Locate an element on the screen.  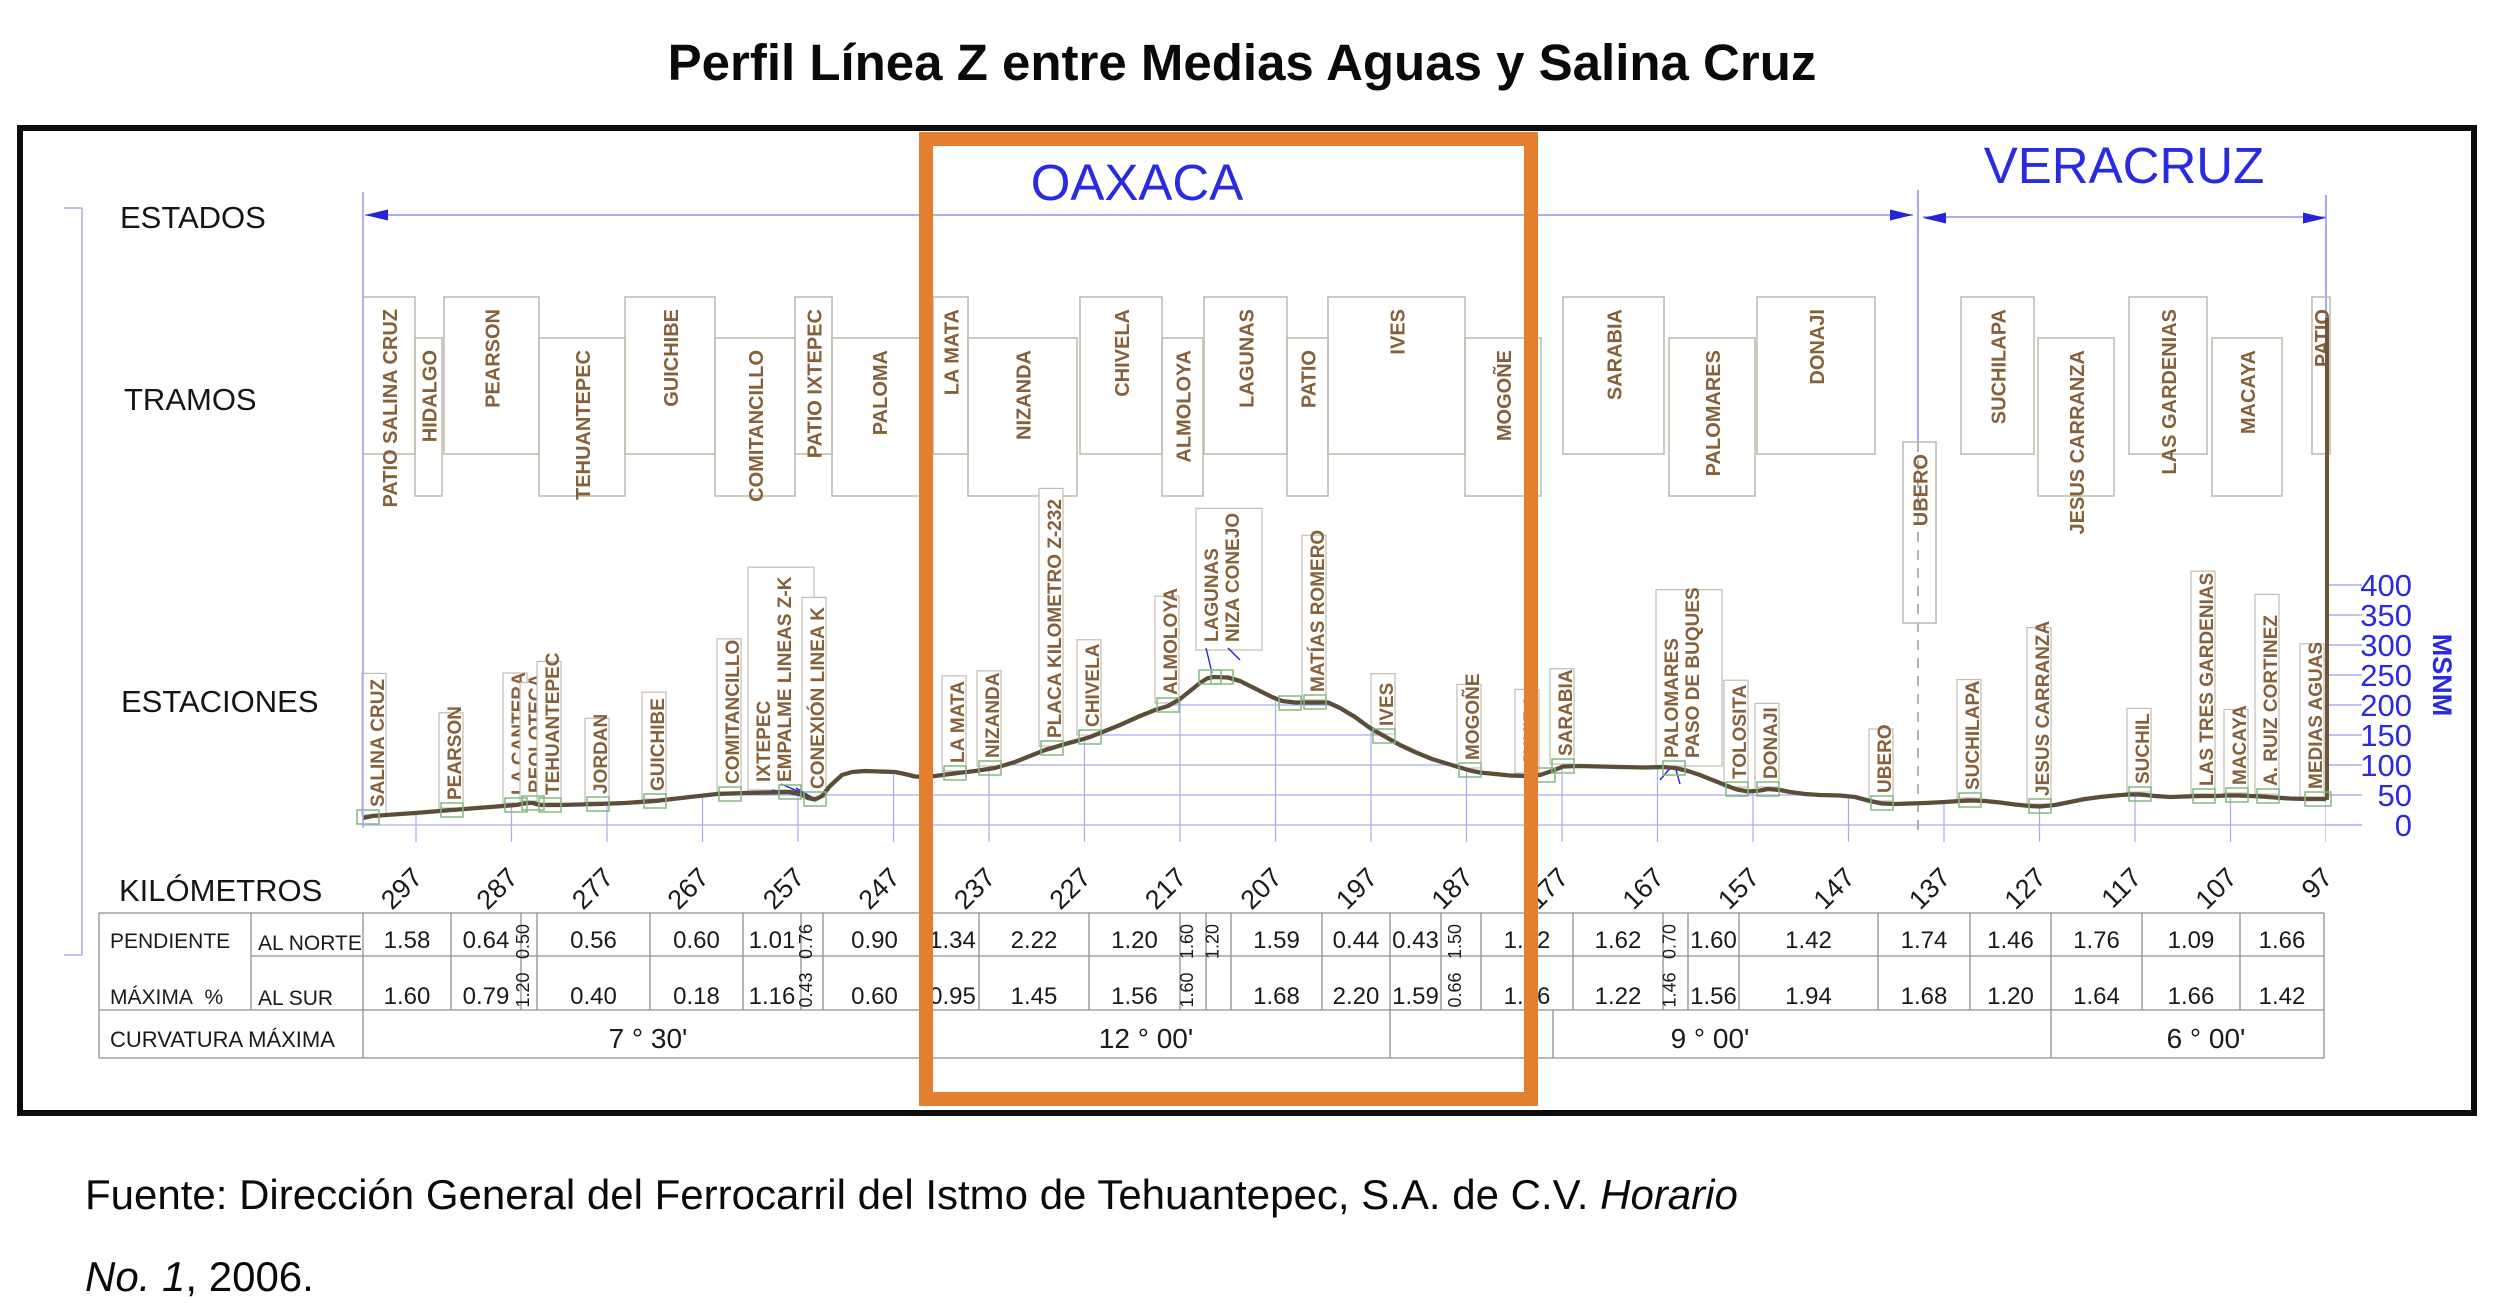
svg-text: 0.66 is located at coordinates (1455, 989).